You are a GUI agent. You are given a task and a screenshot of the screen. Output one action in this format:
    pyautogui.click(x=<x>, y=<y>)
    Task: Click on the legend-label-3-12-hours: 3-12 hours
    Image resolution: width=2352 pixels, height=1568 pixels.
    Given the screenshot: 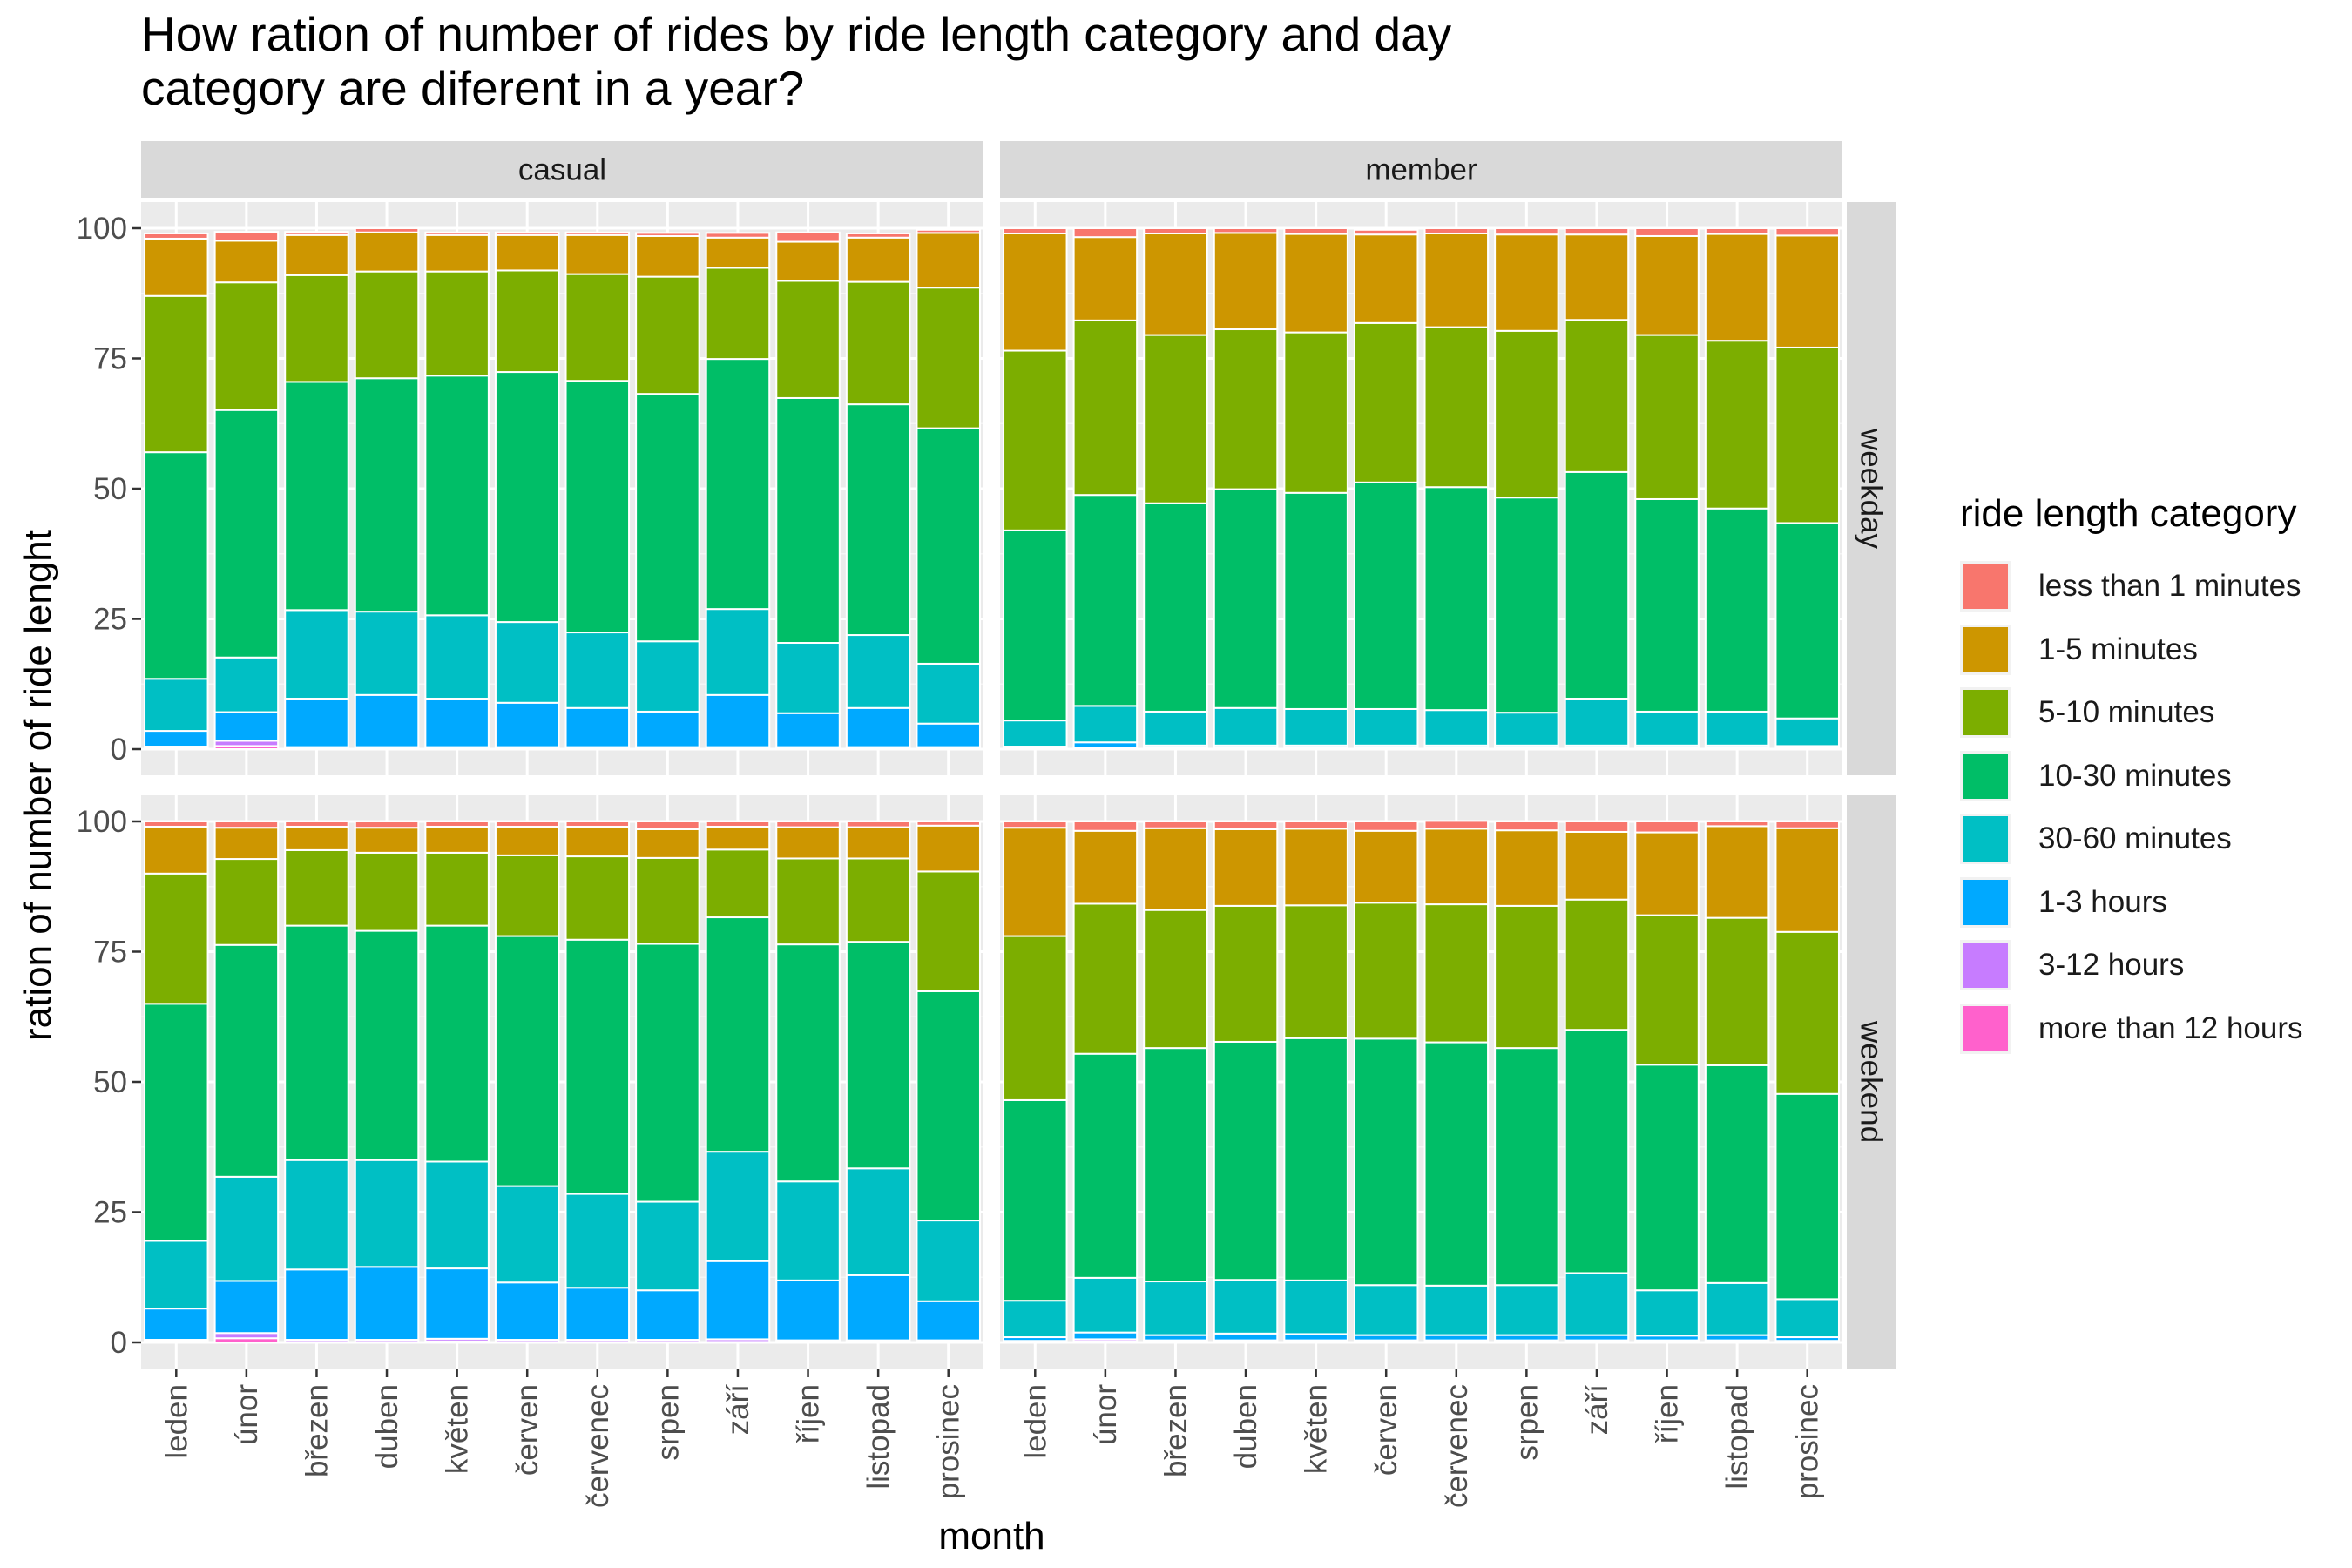 What is the action you would take?
    pyautogui.click(x=2112, y=965)
    